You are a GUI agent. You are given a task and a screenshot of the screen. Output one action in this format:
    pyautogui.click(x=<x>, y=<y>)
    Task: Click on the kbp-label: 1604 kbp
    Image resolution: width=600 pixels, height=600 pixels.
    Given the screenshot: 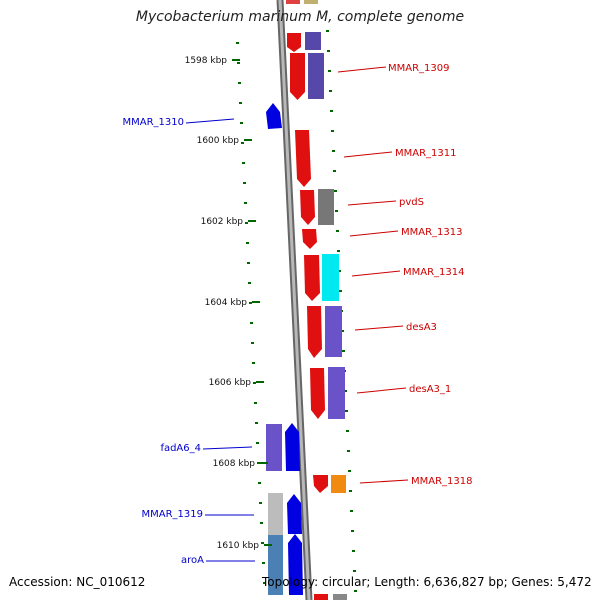 What is the action you would take?
    pyautogui.click(x=226, y=303)
    